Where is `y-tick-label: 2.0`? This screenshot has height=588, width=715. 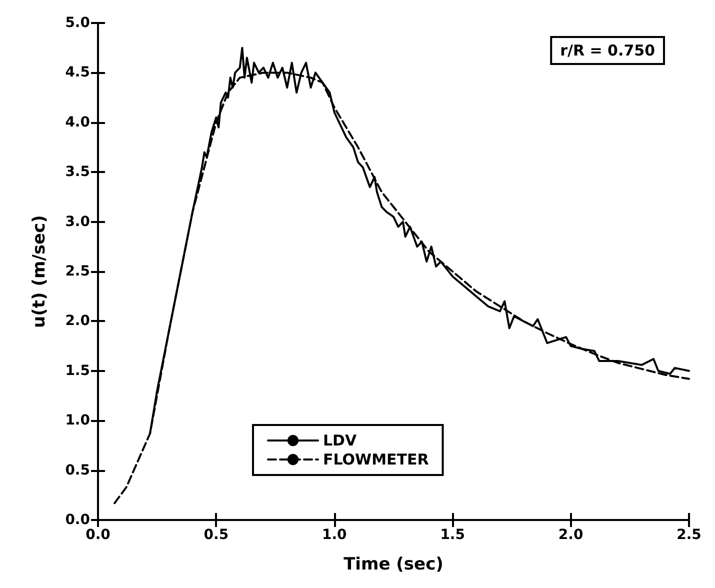 y-tick-label: 2.0 is located at coordinates (77, 321).